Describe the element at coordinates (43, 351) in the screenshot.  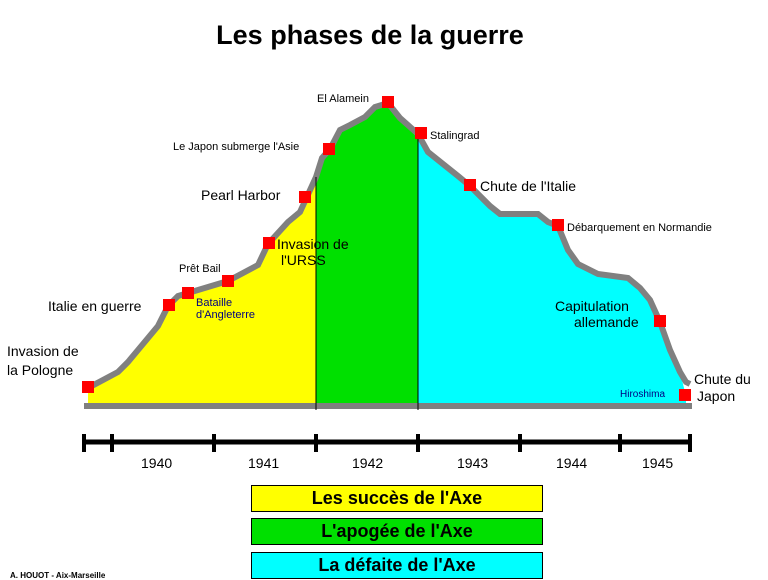
I see `label-invasion-pologne-1: Invasion de` at that location.